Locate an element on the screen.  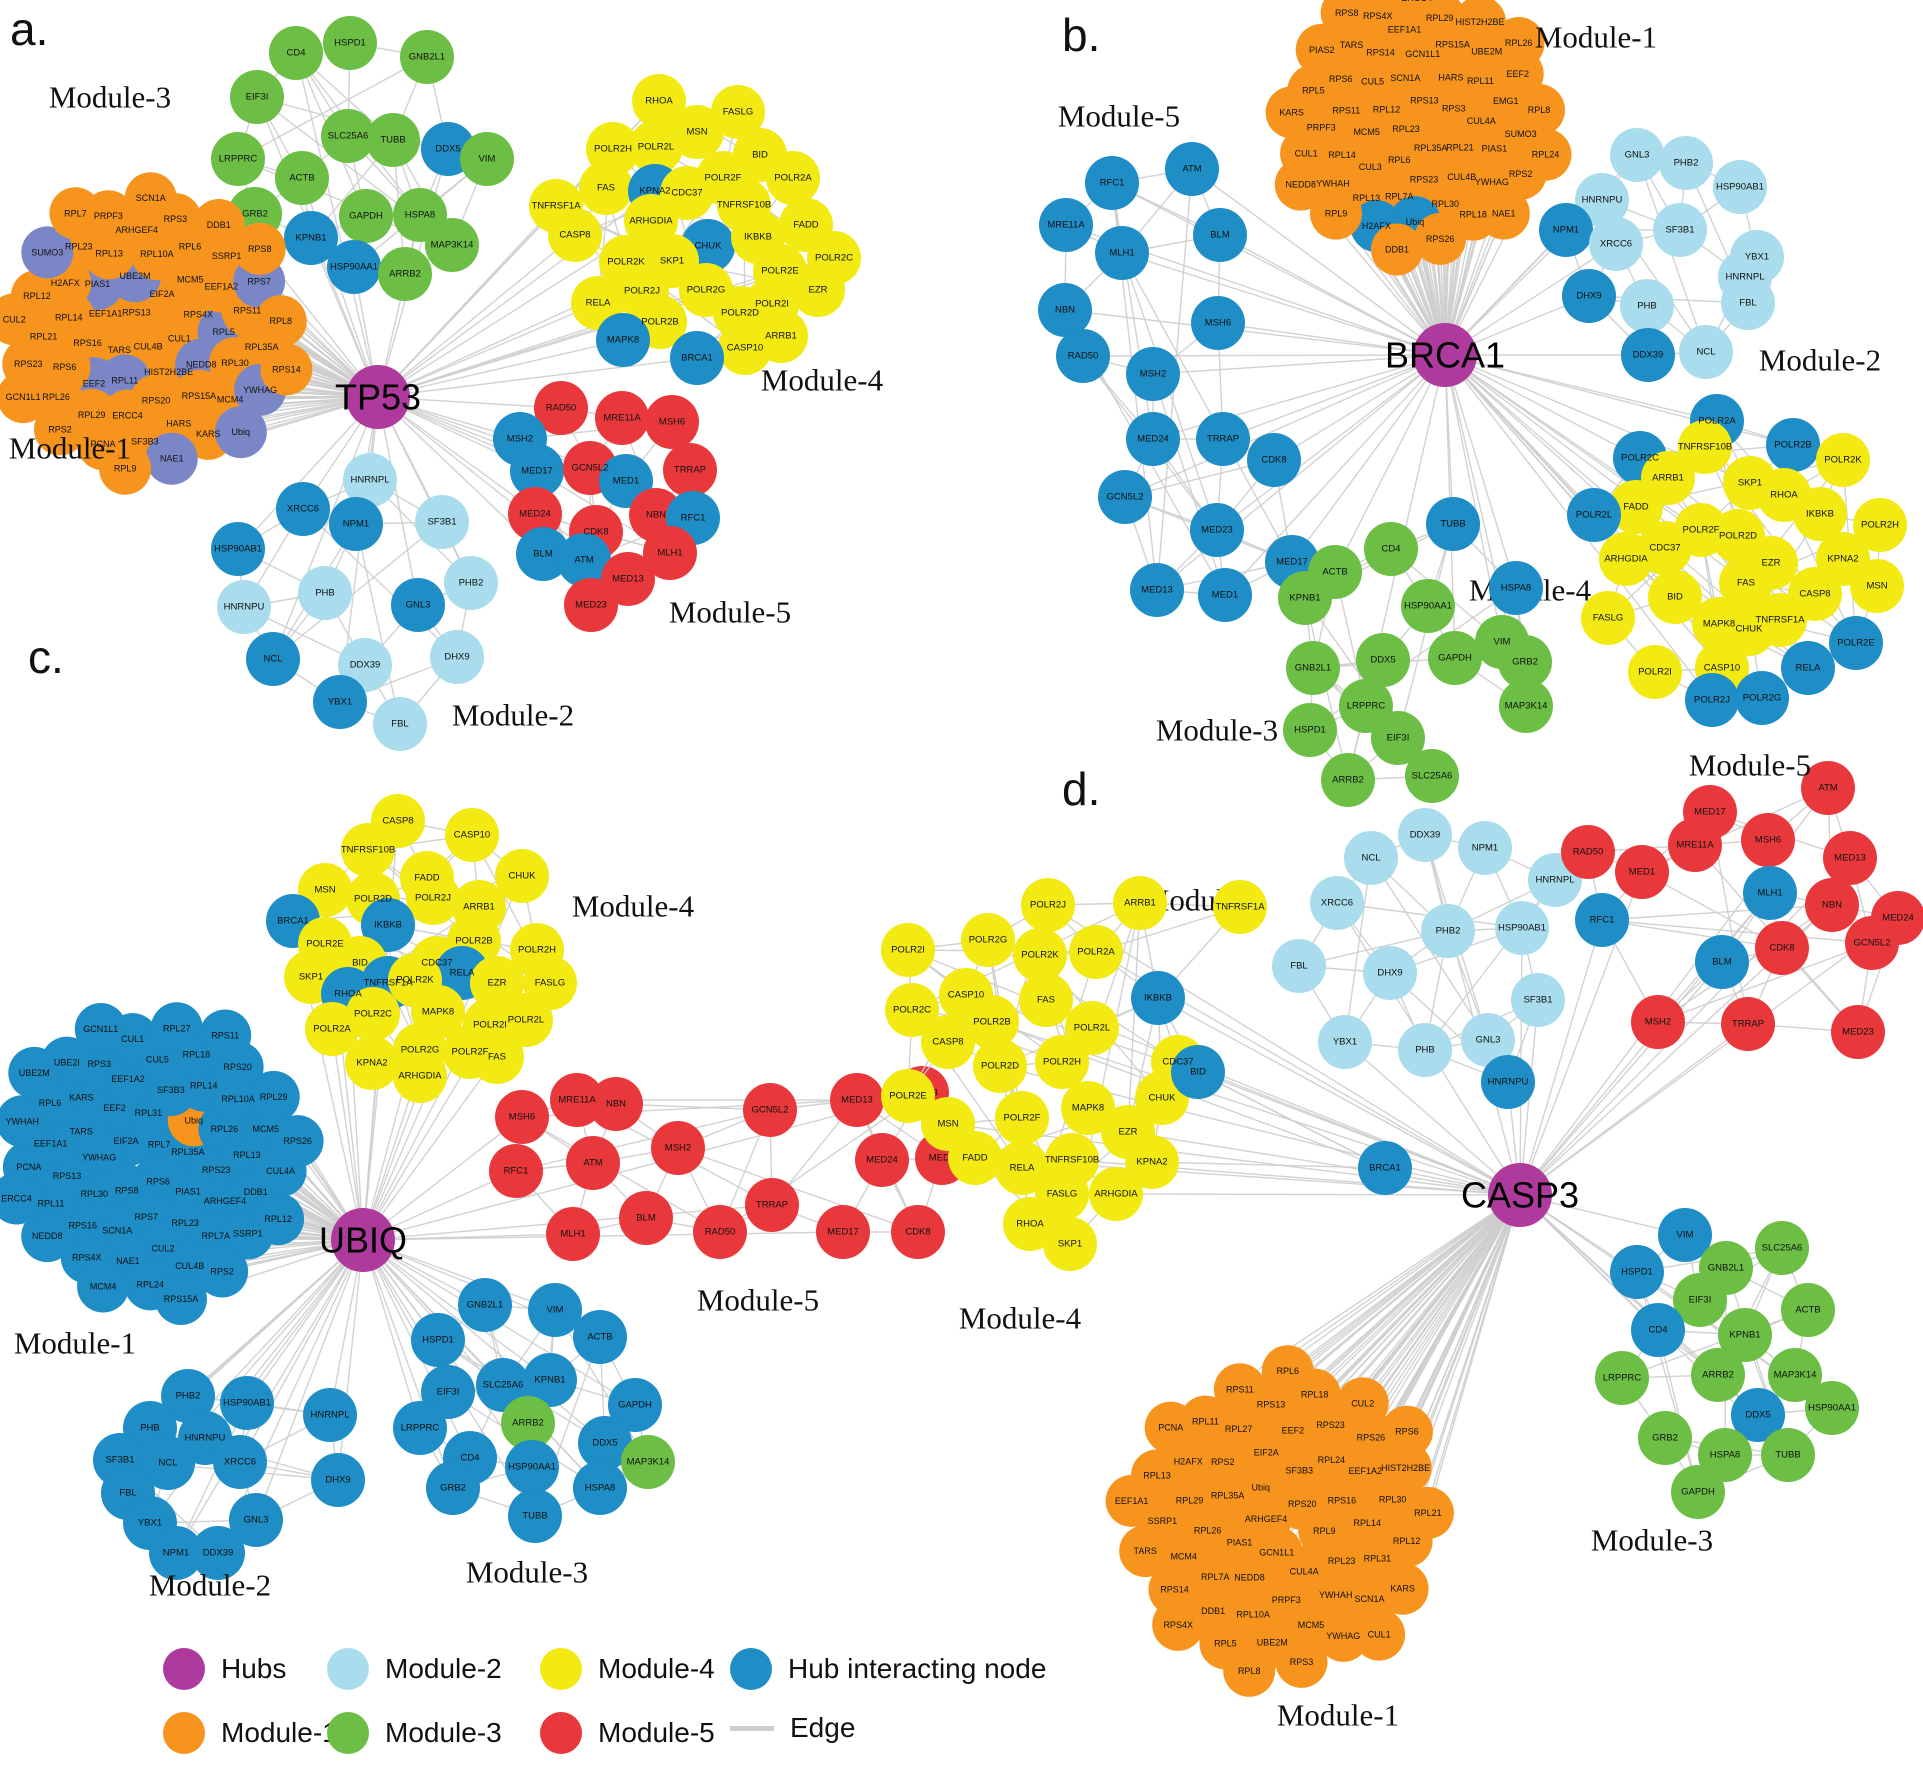
node-label: RPS26 is located at coordinates (1371, 1437).